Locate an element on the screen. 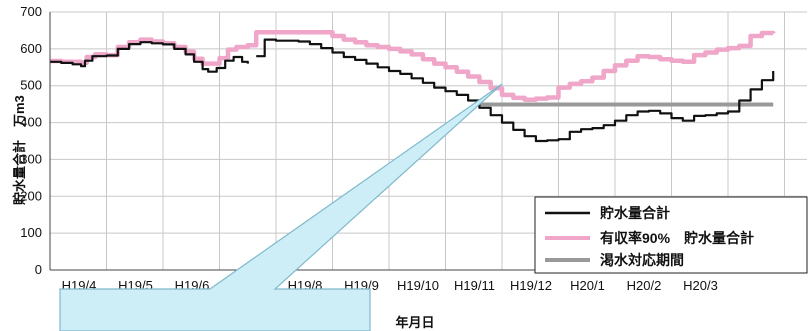  x-tick-label: H20/1 is located at coordinates (587, 285).